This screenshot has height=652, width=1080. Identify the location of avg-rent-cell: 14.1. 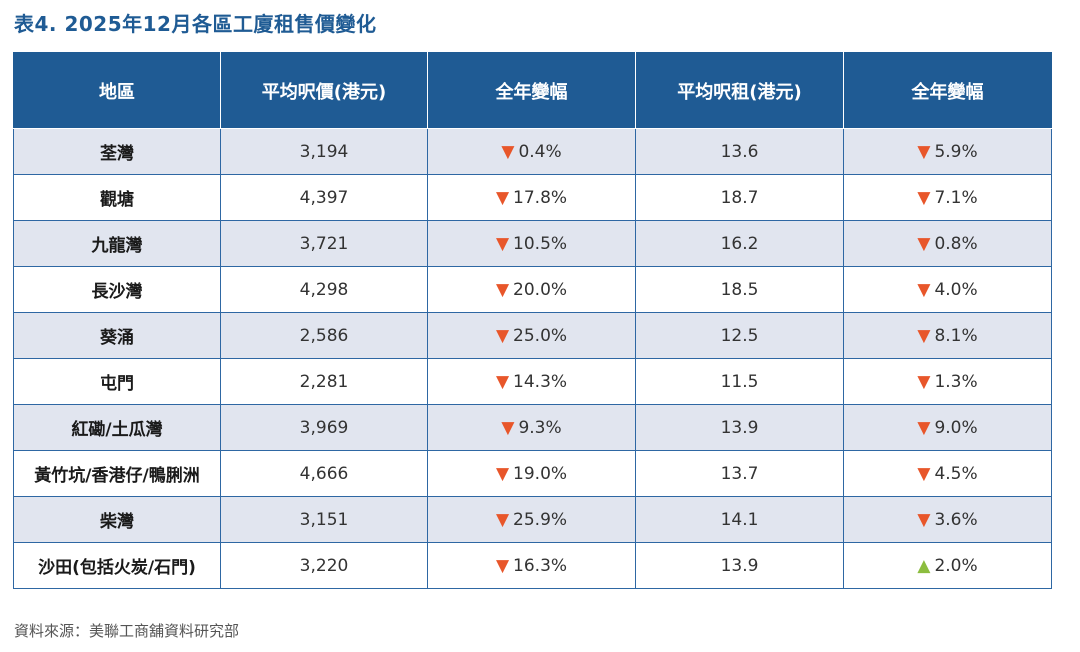
(739, 519).